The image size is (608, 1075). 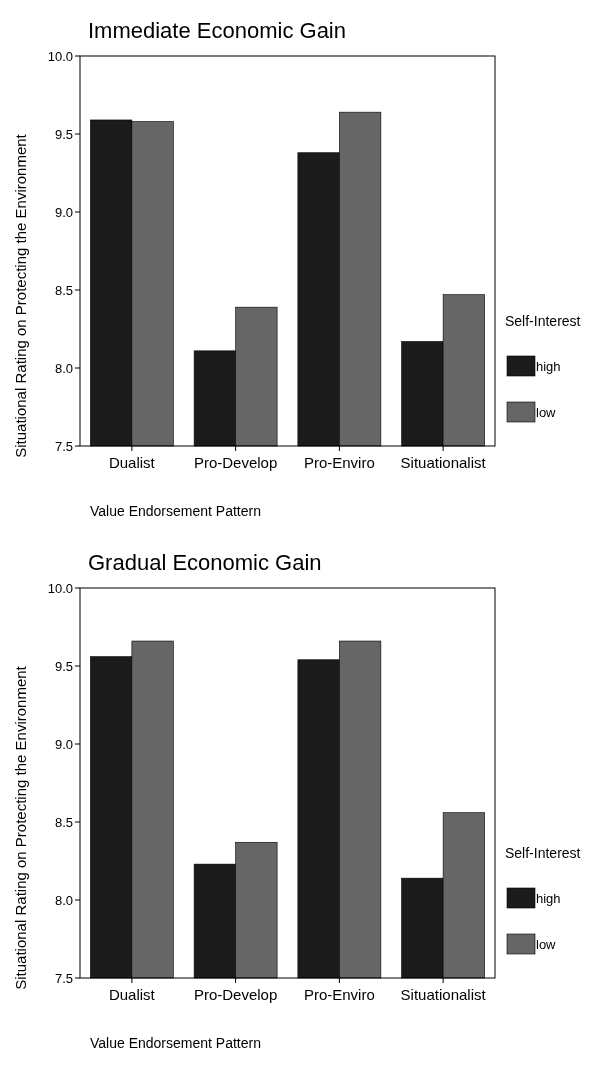 What do you see at coordinates (217, 30) in the screenshot?
I see `chart-title: Immediate Economic Gain` at bounding box center [217, 30].